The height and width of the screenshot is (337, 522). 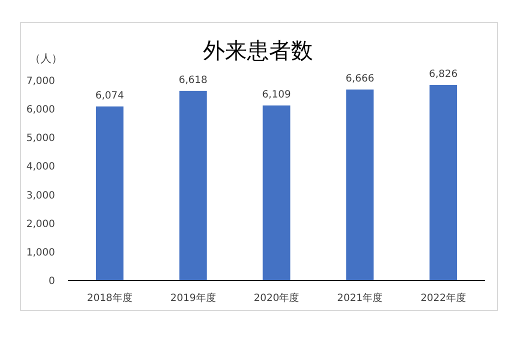 I want to click on y-tick-label: 7,000, so click(x=40, y=81).